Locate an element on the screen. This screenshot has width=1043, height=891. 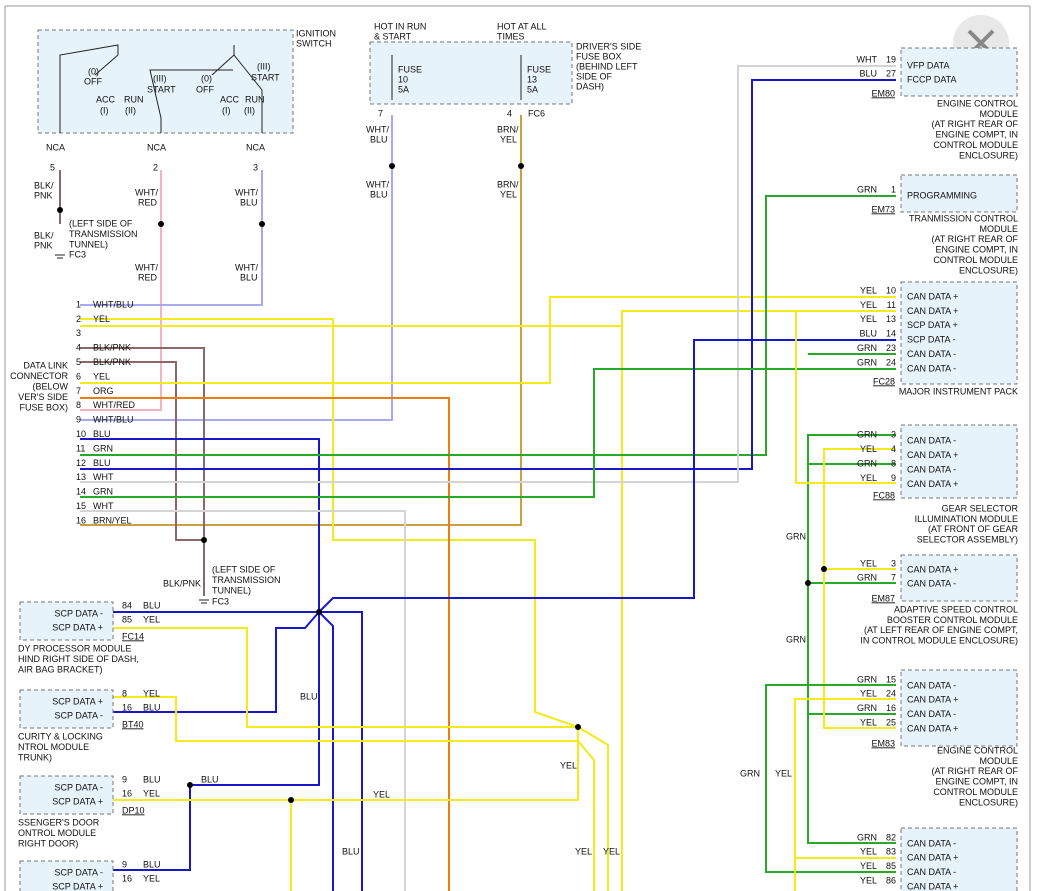
dlc-description: DATA LINK is located at coordinates (45, 365).